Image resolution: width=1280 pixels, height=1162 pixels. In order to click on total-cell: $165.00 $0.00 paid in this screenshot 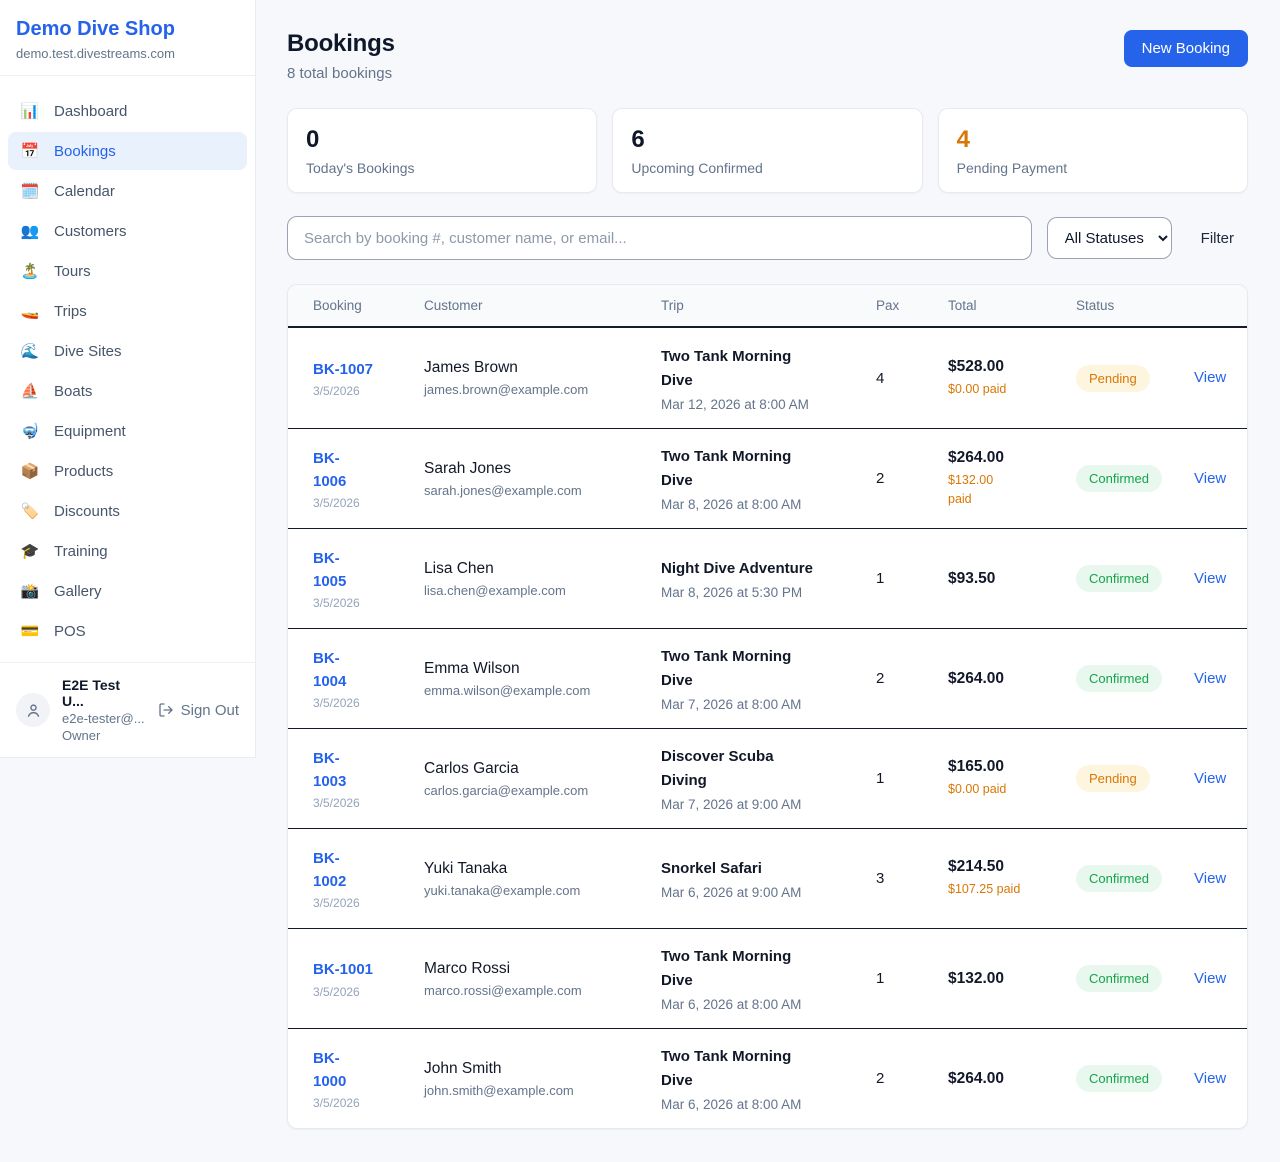, I will do `click(1012, 778)`.